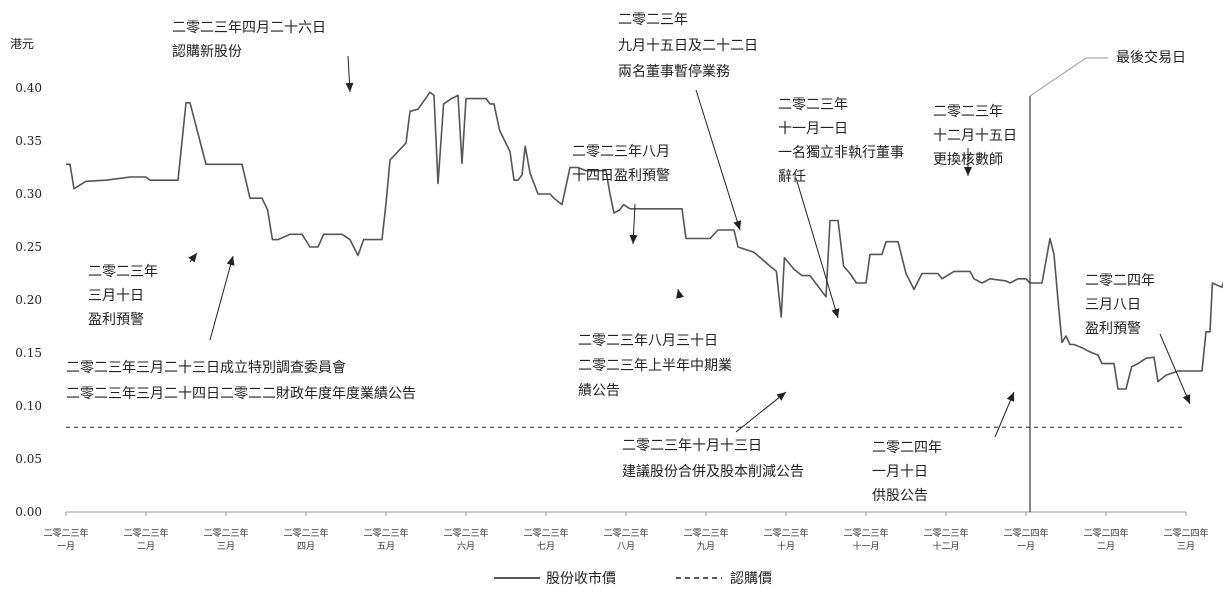 This screenshot has height=608, width=1223. I want to click on y-tick-label: 0.05, so click(28, 459).